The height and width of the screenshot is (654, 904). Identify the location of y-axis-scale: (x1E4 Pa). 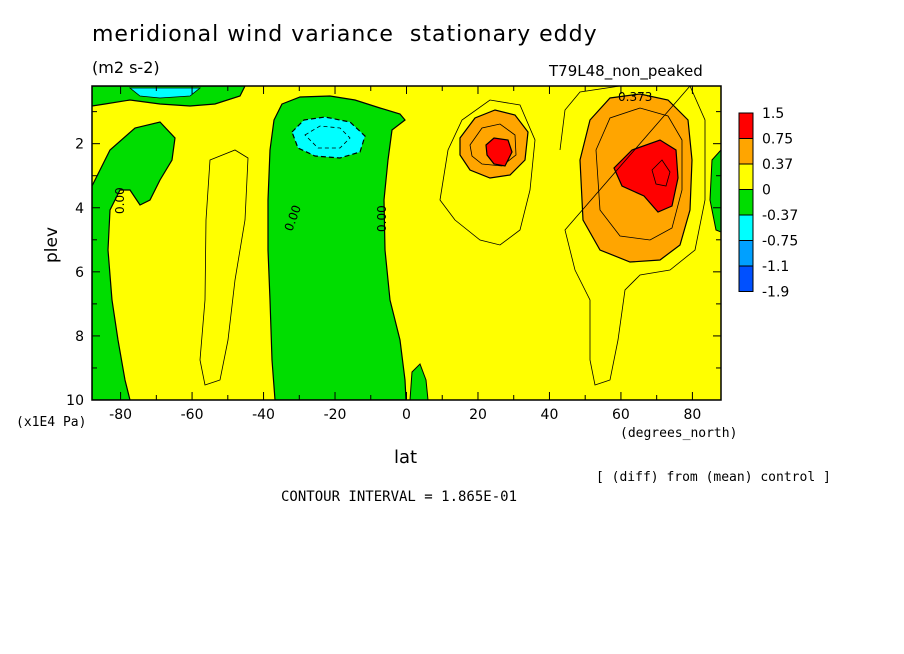
(51, 422).